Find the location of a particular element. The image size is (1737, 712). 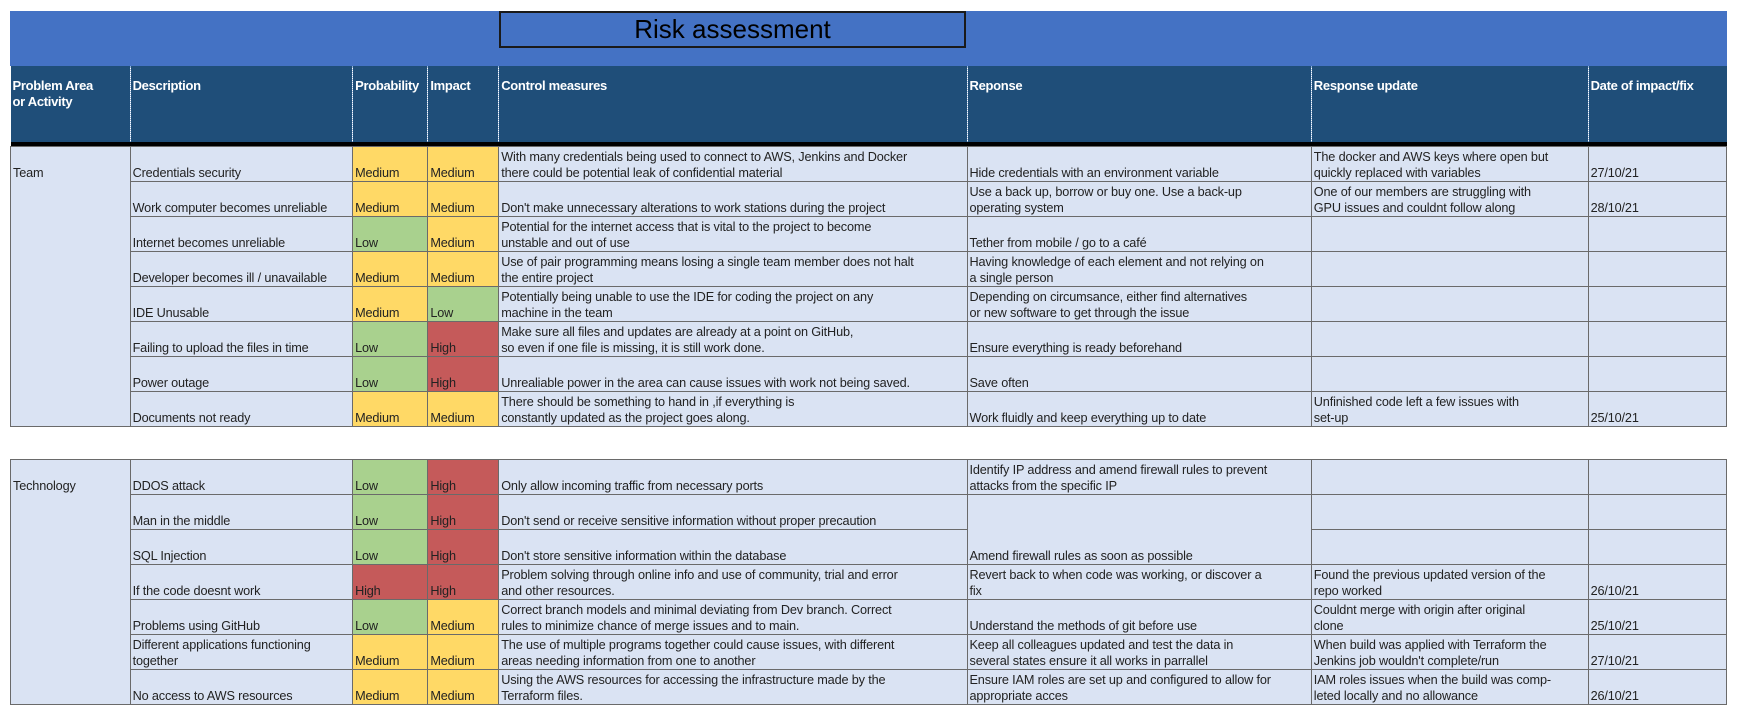

response-cell: Save often is located at coordinates (1139, 374).